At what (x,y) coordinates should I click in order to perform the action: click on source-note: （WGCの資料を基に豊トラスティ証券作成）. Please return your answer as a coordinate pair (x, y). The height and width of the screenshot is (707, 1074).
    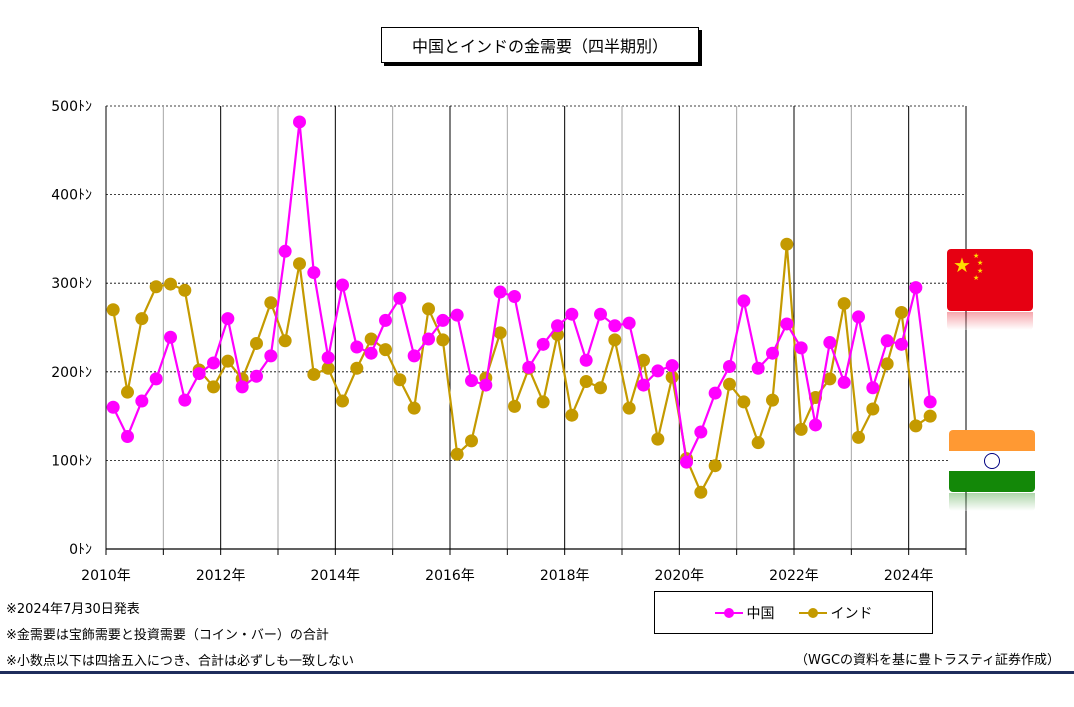
    Looking at the image, I should click on (927, 660).